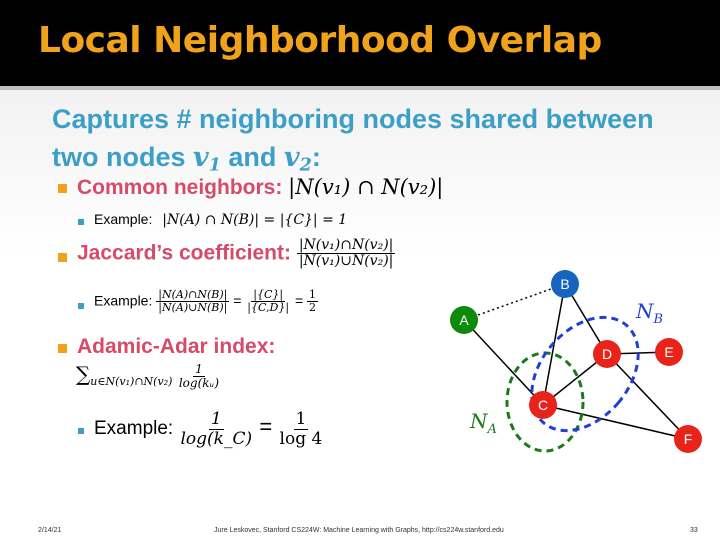  What do you see at coordinates (125, 219) in the screenshot?
I see `common-example-label: Example:` at bounding box center [125, 219].